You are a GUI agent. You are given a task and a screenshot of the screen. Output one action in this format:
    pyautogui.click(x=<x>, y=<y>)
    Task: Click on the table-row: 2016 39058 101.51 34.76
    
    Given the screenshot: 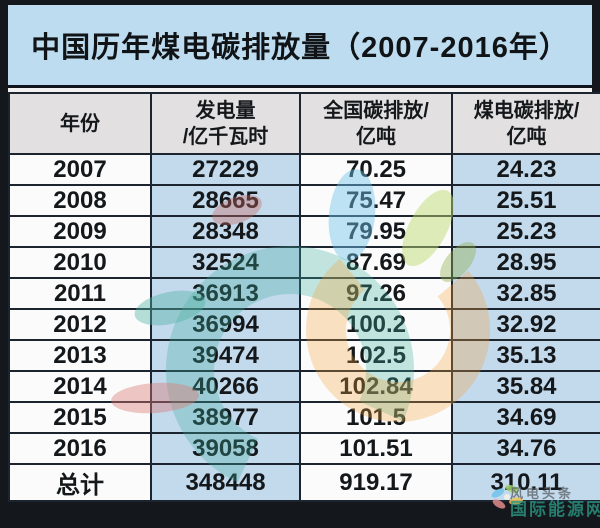 What is the action you would take?
    pyautogui.click(x=304, y=448)
    